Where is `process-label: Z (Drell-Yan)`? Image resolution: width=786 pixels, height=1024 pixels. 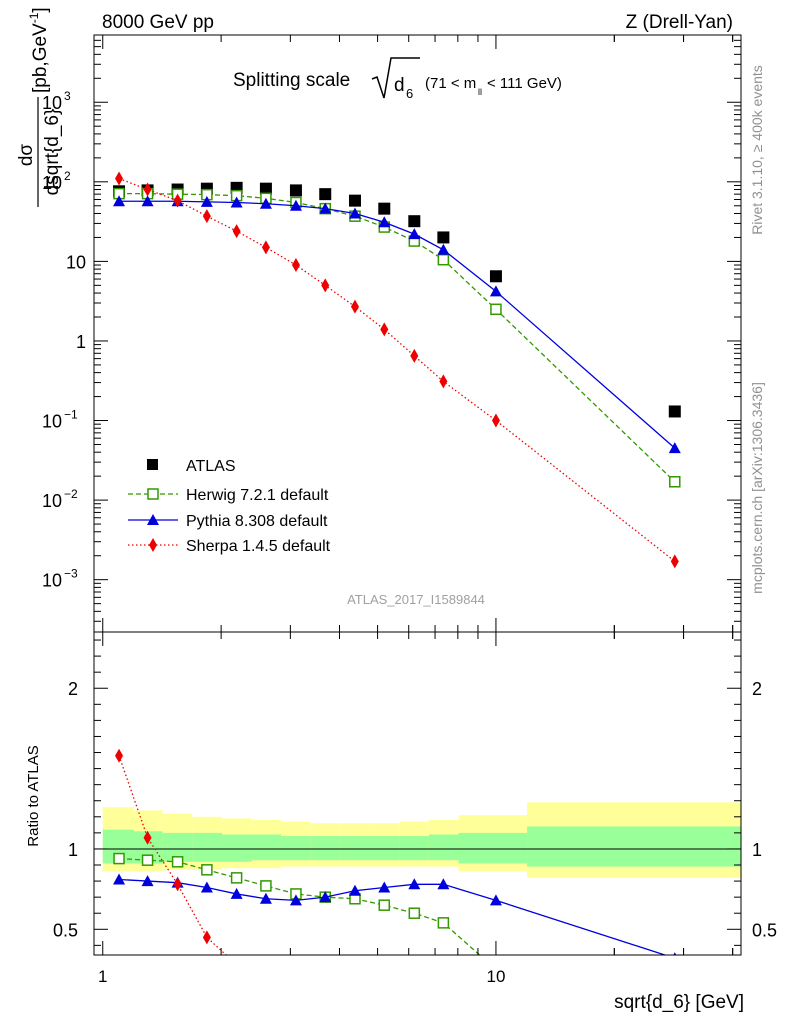 process-label: Z (Drell-Yan) is located at coordinates (679, 22).